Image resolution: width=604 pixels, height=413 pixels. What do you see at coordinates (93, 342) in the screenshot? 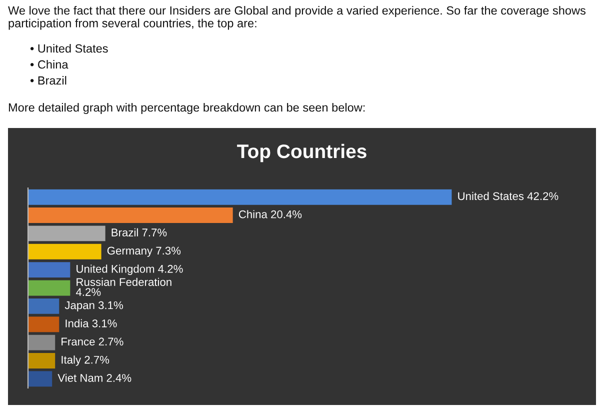
I see `data-label: France 2.7%` at bounding box center [93, 342].